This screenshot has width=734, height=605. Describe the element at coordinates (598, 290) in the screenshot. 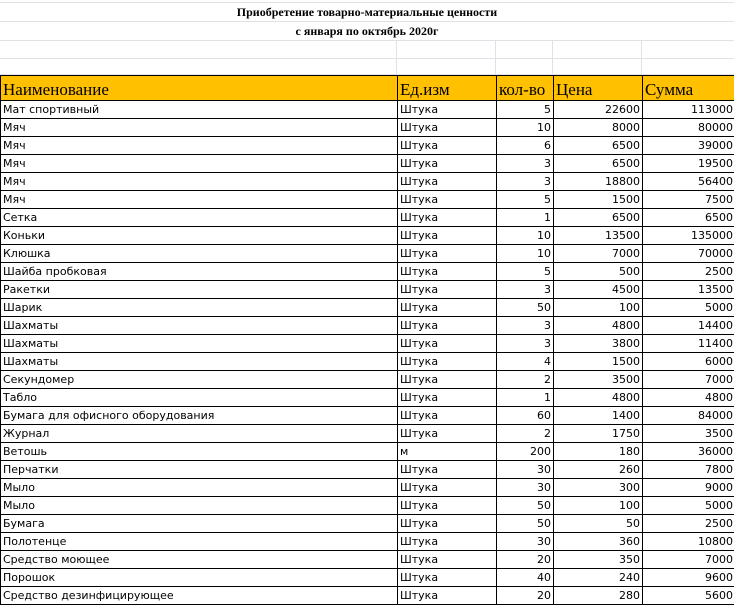

I see `cell-price: 4500` at that location.